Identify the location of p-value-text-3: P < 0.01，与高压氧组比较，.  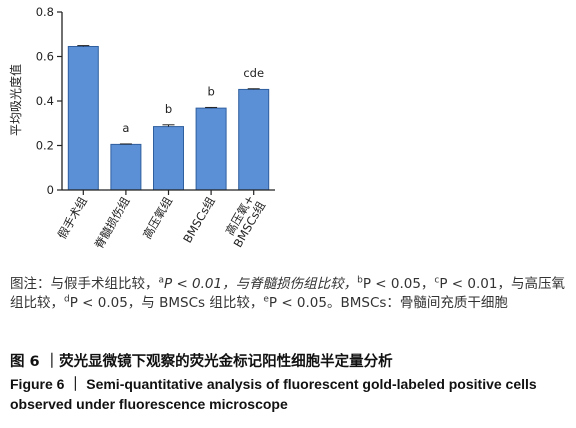
(287, 293).